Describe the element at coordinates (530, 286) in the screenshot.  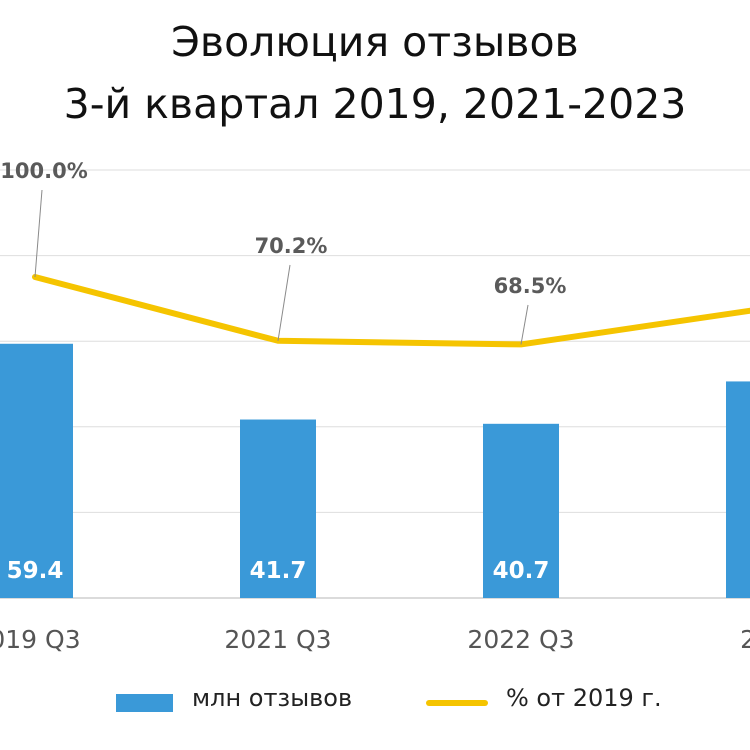
I see `line-value-label: 68.5%` at that location.